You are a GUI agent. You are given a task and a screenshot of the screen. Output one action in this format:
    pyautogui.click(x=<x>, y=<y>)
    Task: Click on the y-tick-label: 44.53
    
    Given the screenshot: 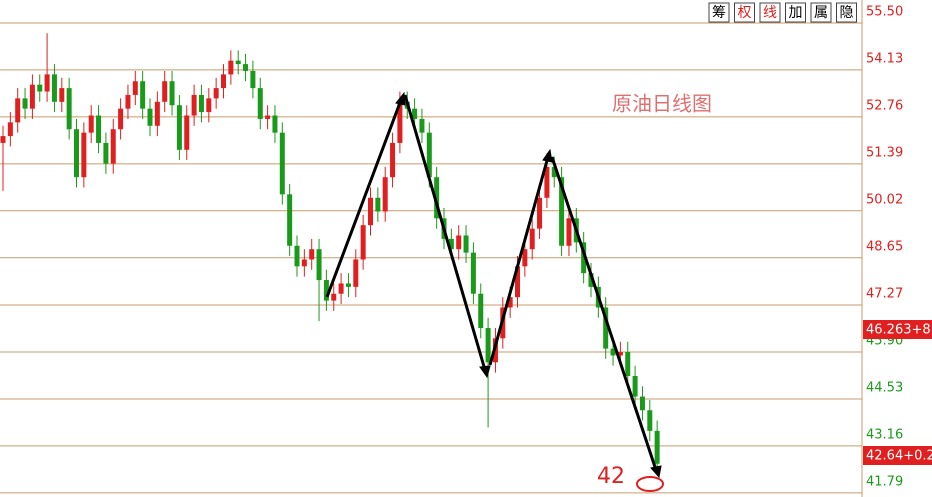 What is the action you would take?
    pyautogui.click(x=884, y=387)
    